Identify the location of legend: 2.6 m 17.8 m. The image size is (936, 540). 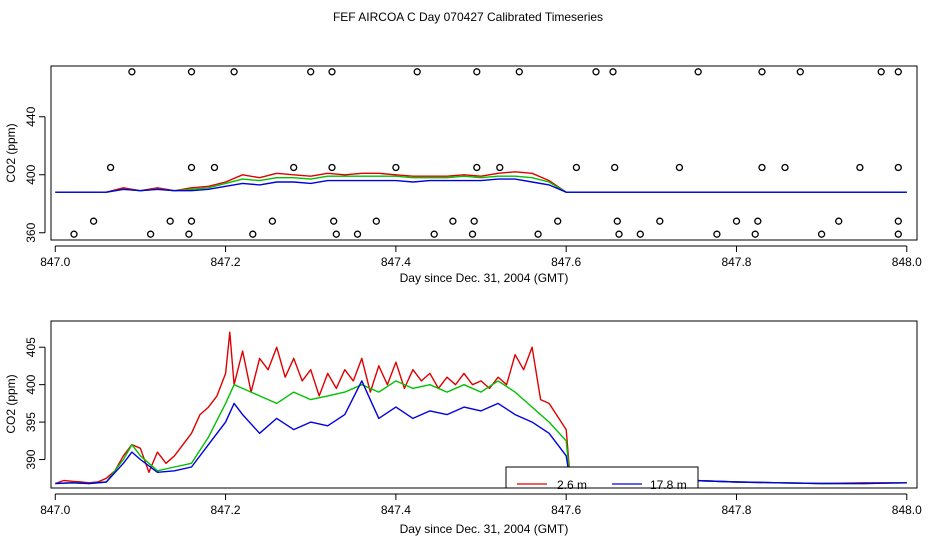
(602, 479).